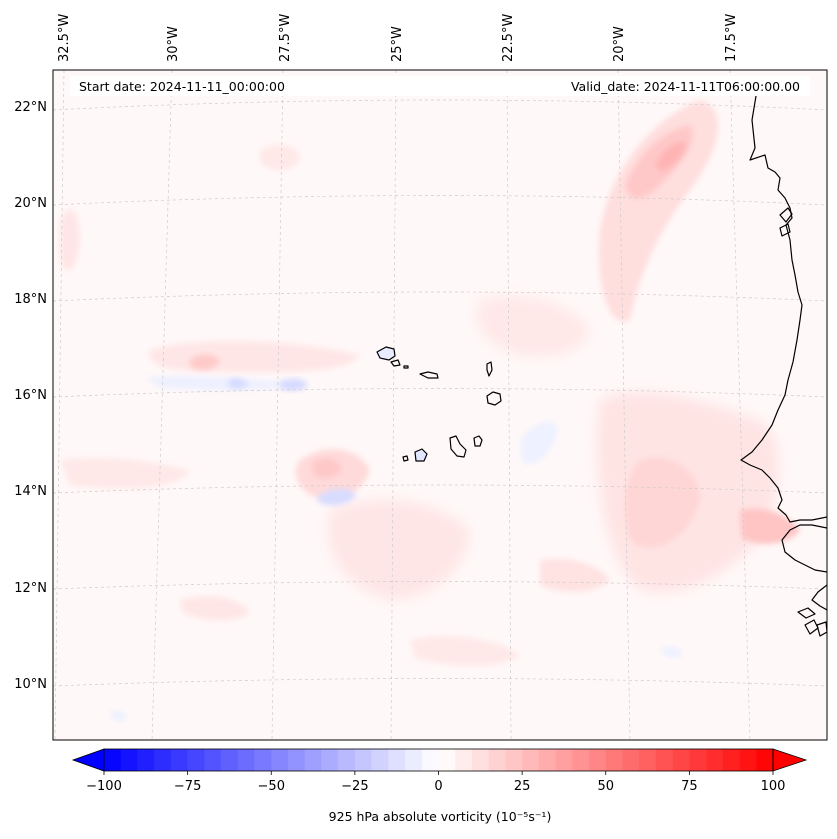 The width and height of the screenshot is (837, 839). What do you see at coordinates (173, 44) in the screenshot?
I see `longitude-label: 30°W` at bounding box center [173, 44].